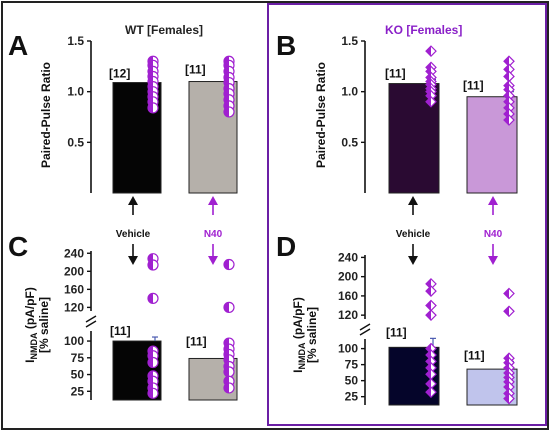 This screenshot has width=550, height=431. I want to click on treatment-vehicle-left: Vehicle, so click(133, 230).